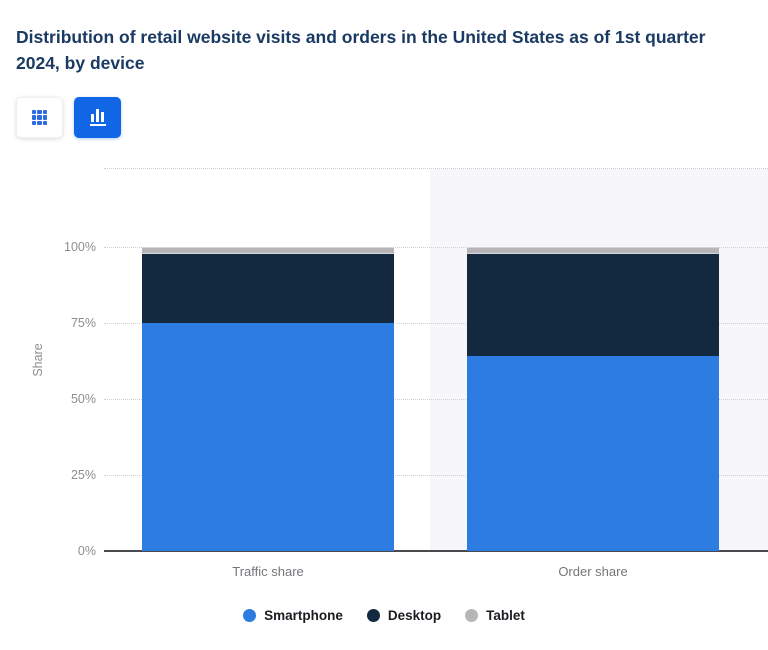 Image resolution: width=768 pixels, height=650 pixels. What do you see at coordinates (436, 168) in the screenshot?
I see `plot-top-border` at bounding box center [436, 168].